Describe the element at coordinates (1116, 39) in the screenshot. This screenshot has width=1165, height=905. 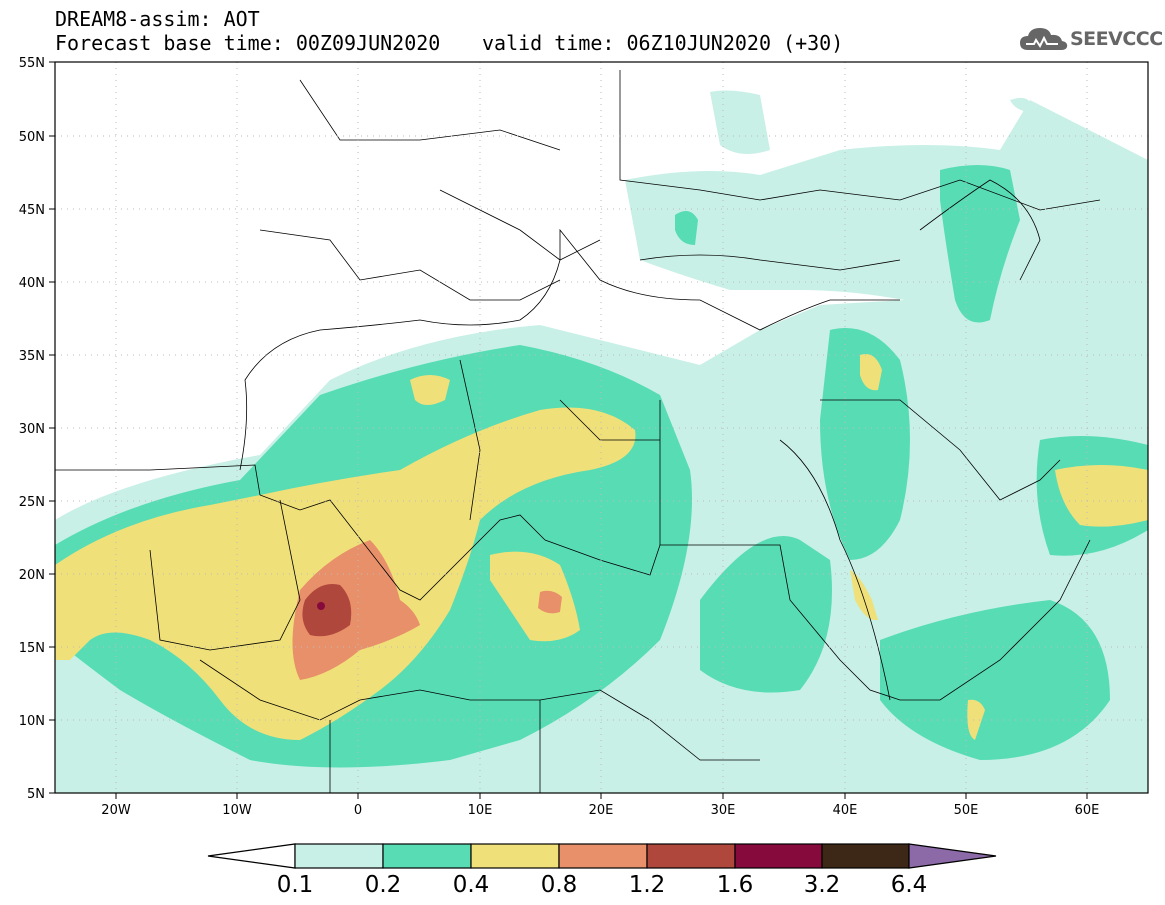
I see `logo-text: SEEVCCC` at that location.